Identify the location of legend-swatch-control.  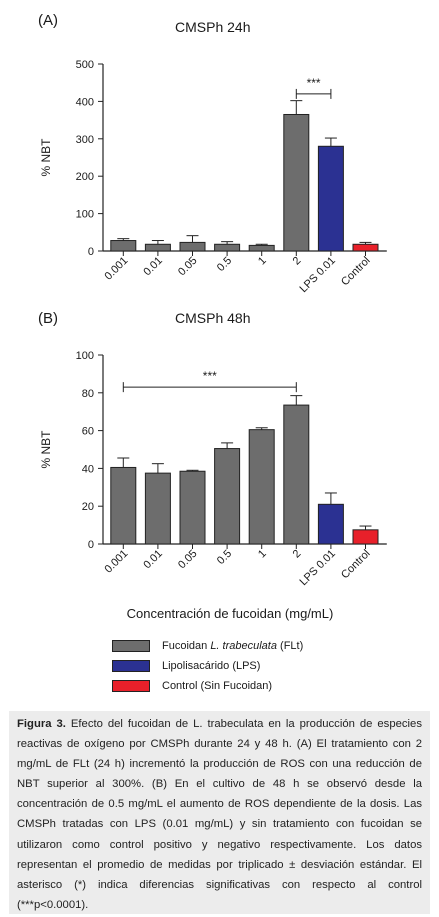
(131, 686).